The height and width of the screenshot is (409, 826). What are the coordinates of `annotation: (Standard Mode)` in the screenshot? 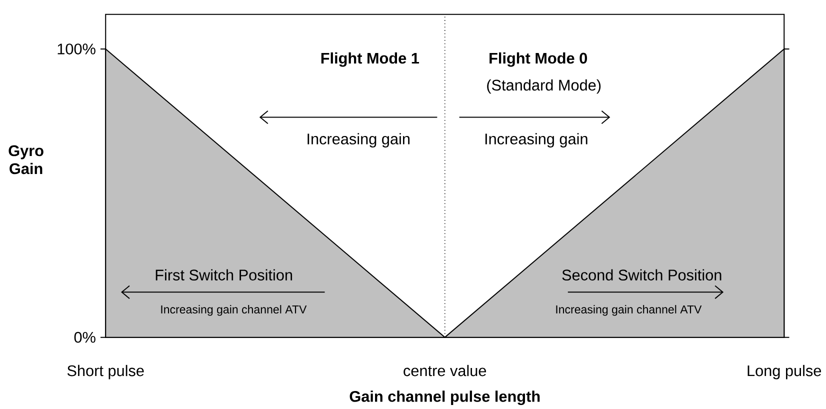 It's located at (544, 86).